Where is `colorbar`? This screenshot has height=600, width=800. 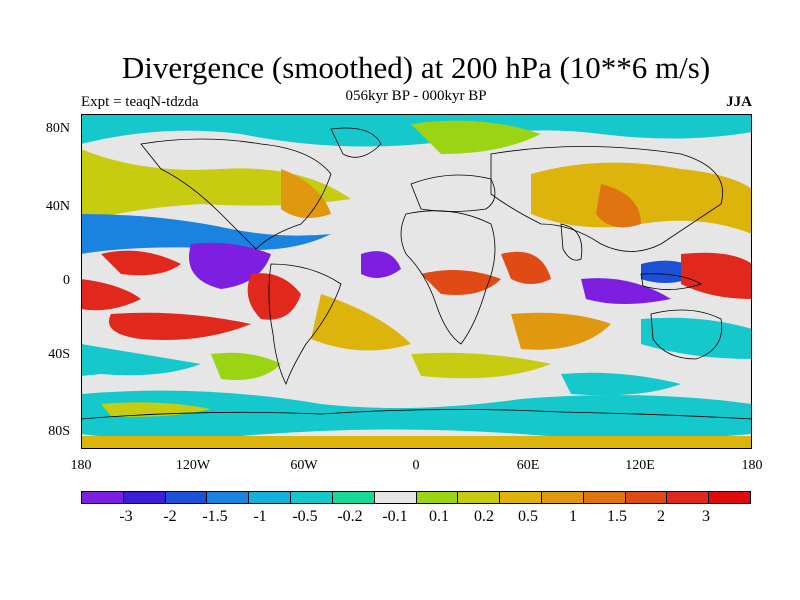
colorbar is located at coordinates (416, 497).